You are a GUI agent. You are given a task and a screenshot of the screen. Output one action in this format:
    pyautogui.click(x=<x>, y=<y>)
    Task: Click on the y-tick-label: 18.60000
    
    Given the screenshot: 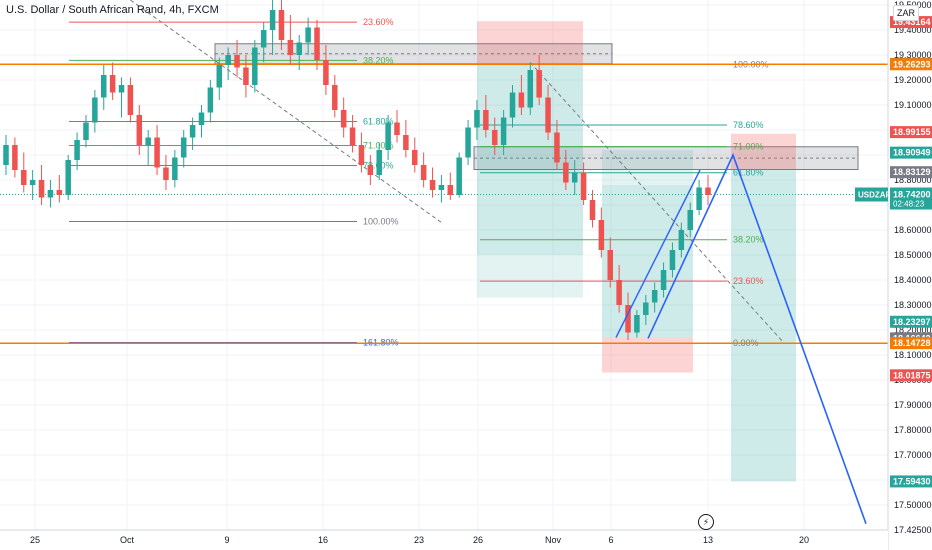 What is the action you would take?
    pyautogui.click(x=913, y=230)
    